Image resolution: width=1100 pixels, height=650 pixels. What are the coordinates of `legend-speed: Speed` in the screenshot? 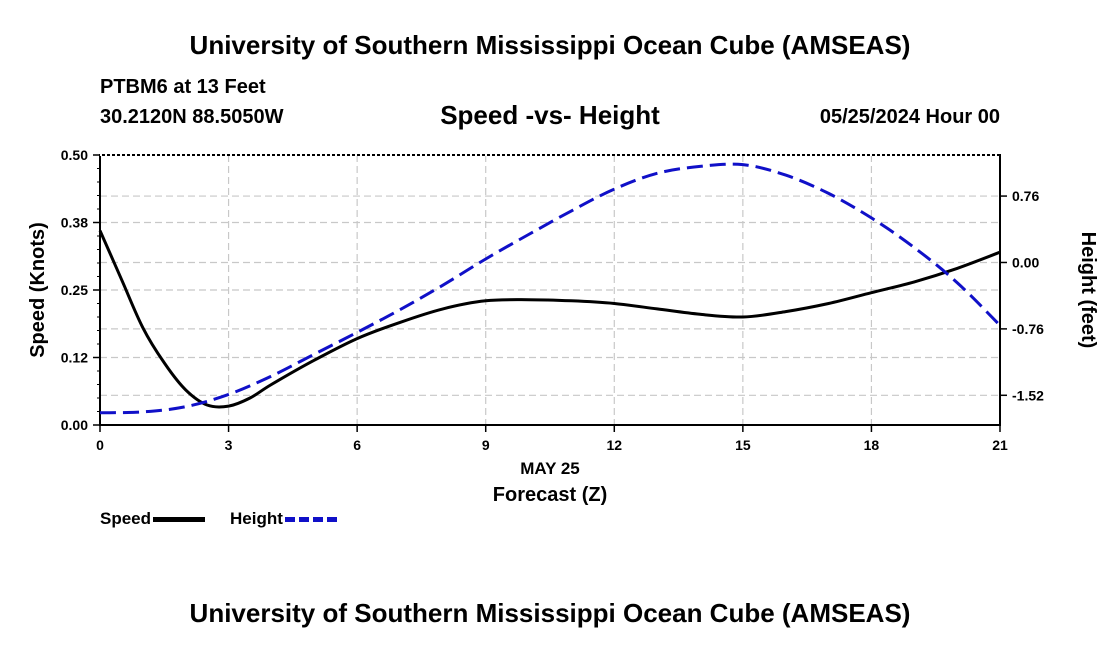 It's located at (153, 519).